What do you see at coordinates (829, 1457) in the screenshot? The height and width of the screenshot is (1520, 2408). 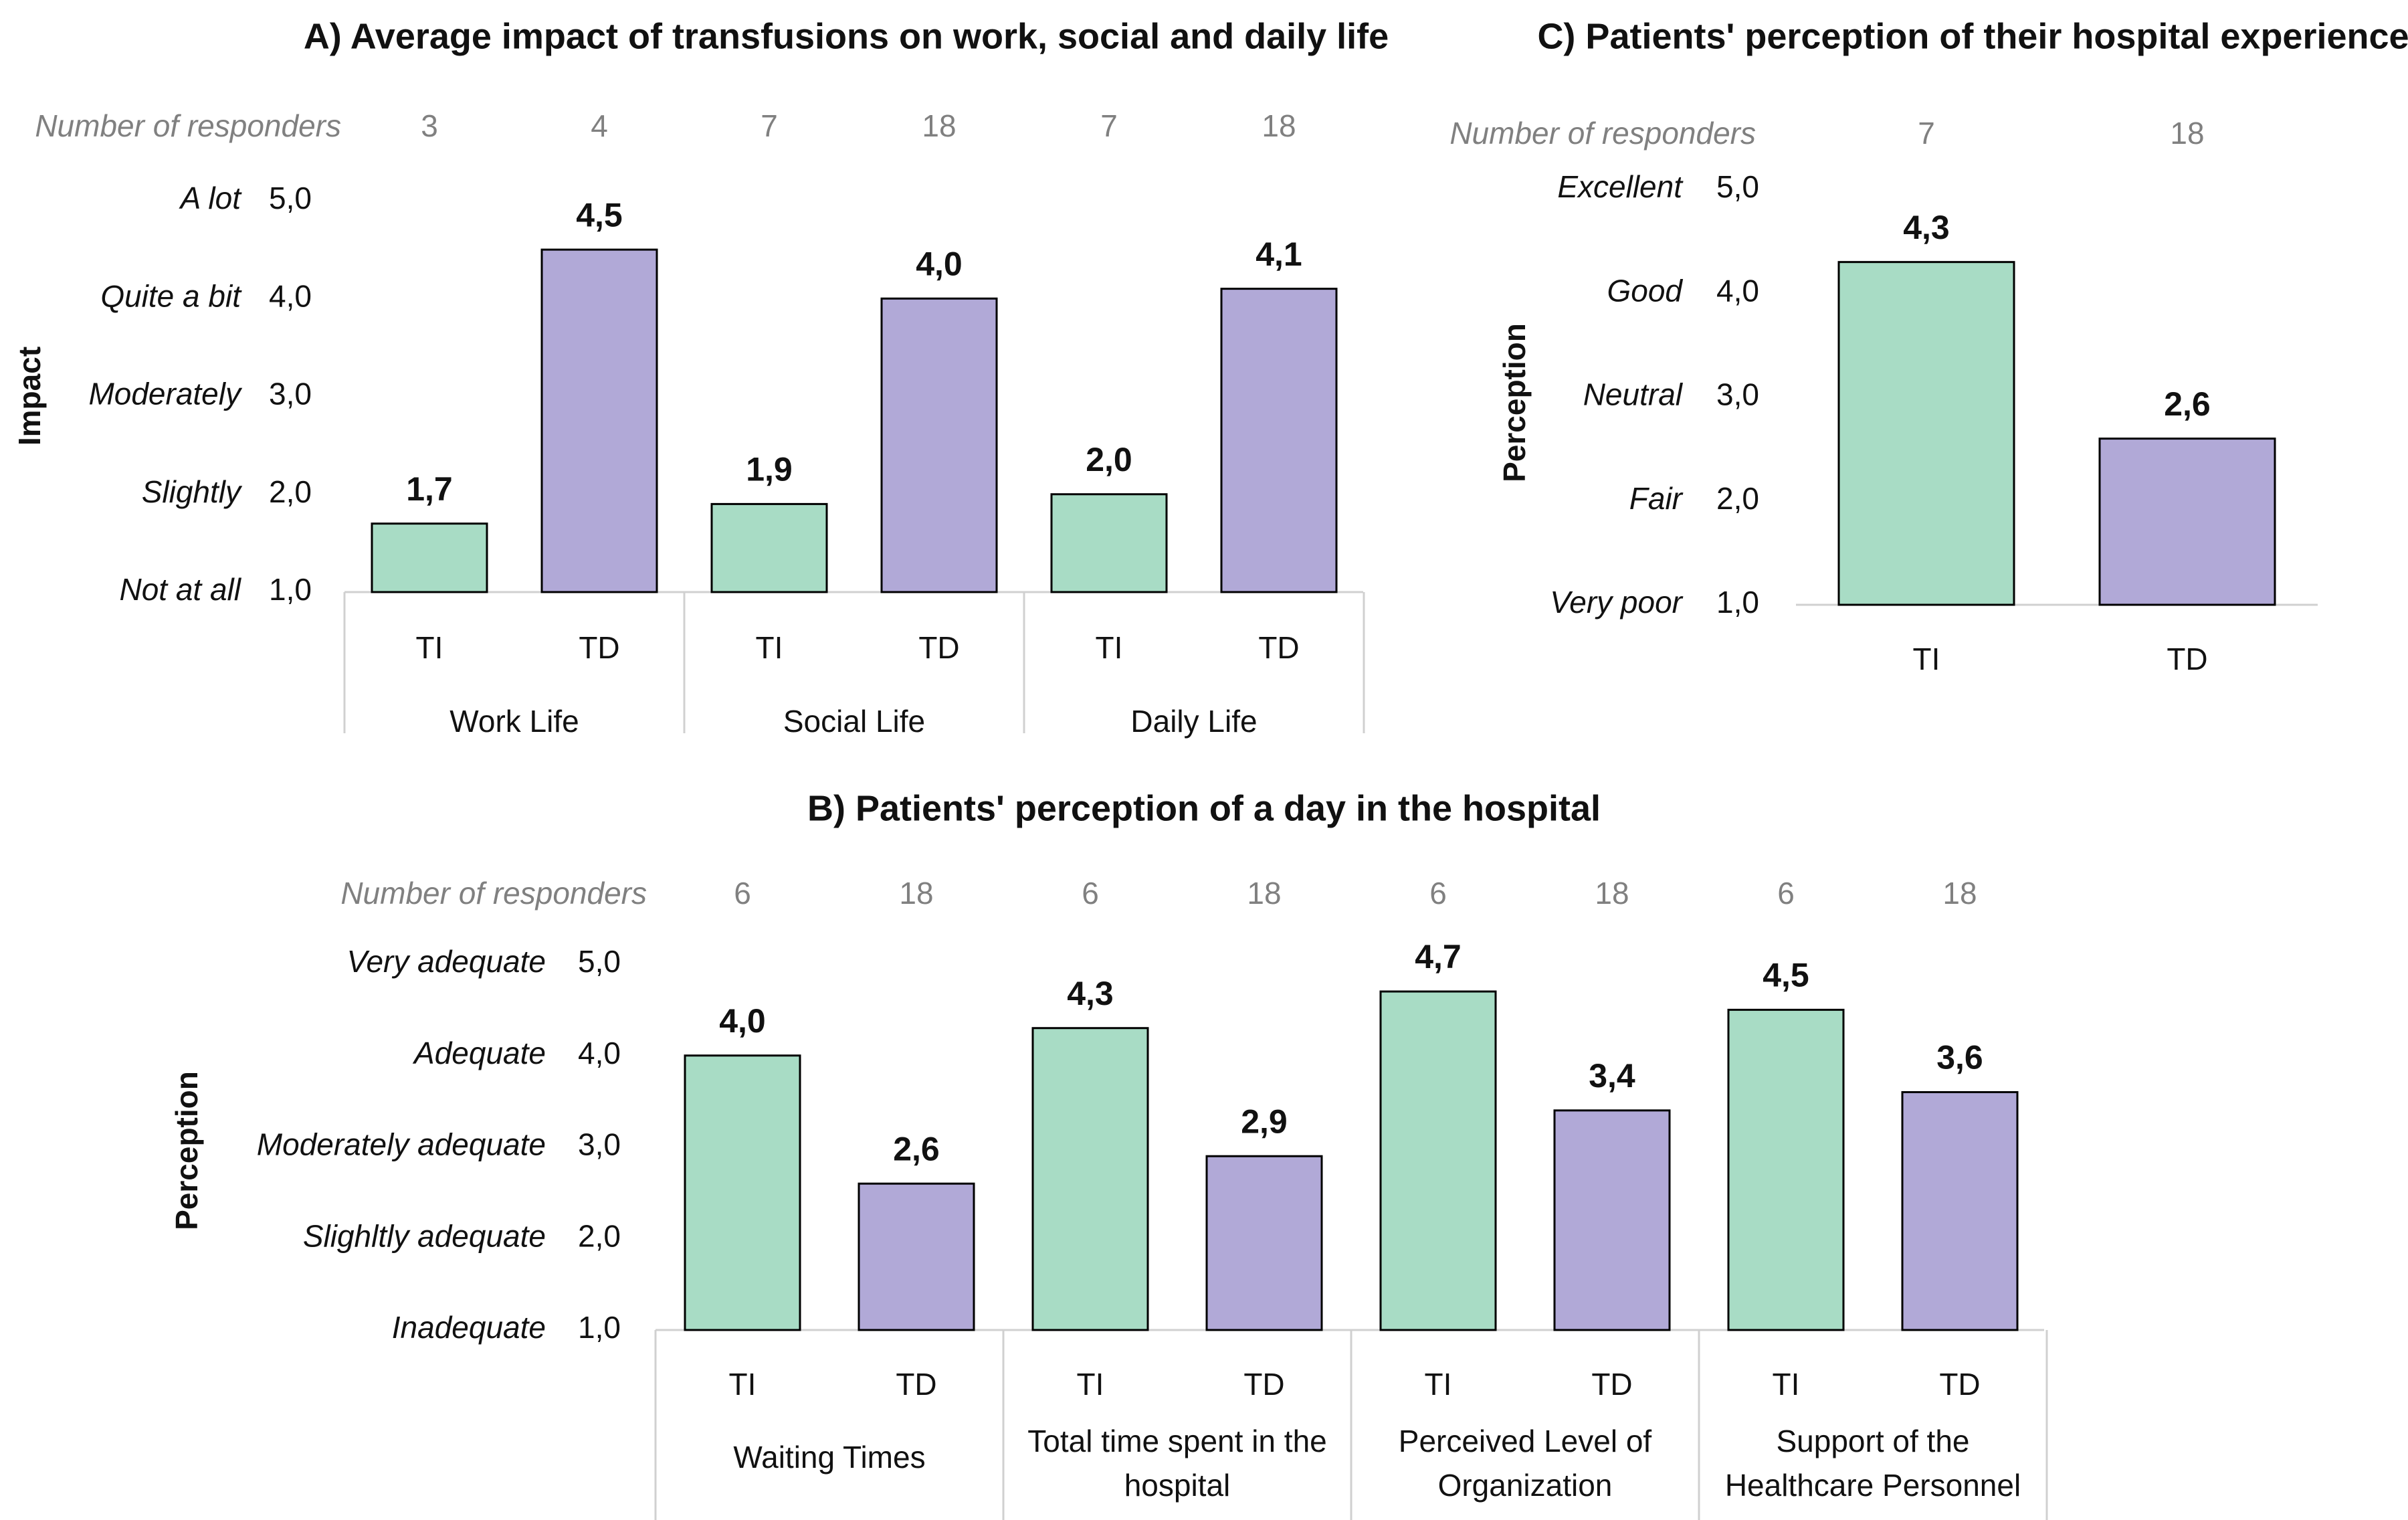 I see `group-label: Waiting Times` at bounding box center [829, 1457].